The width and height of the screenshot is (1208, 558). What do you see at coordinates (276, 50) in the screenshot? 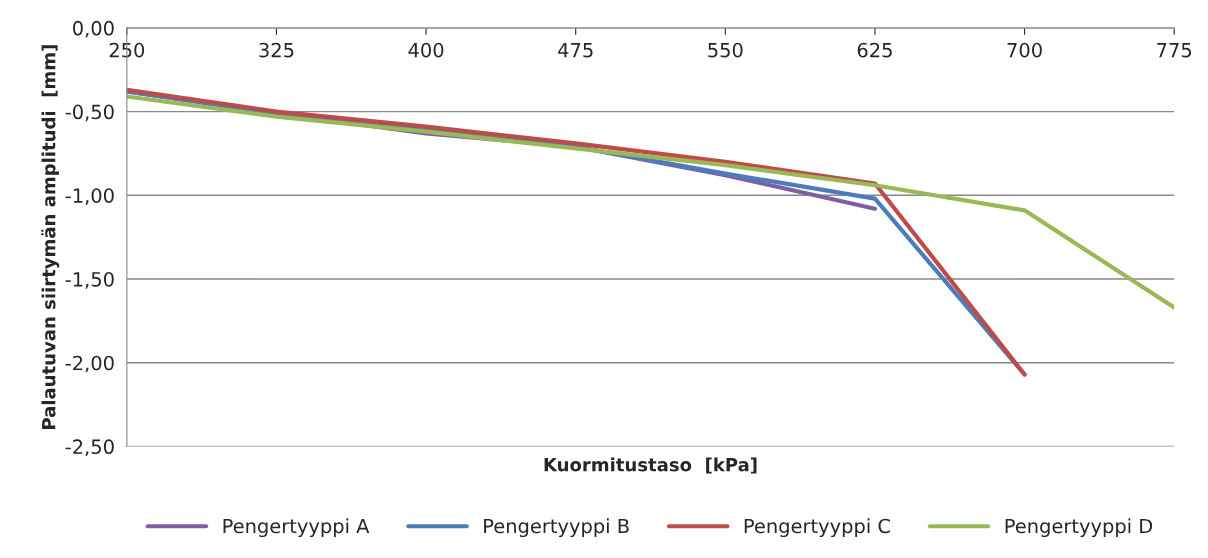
I see `x-tick-label: 325` at bounding box center [276, 50].